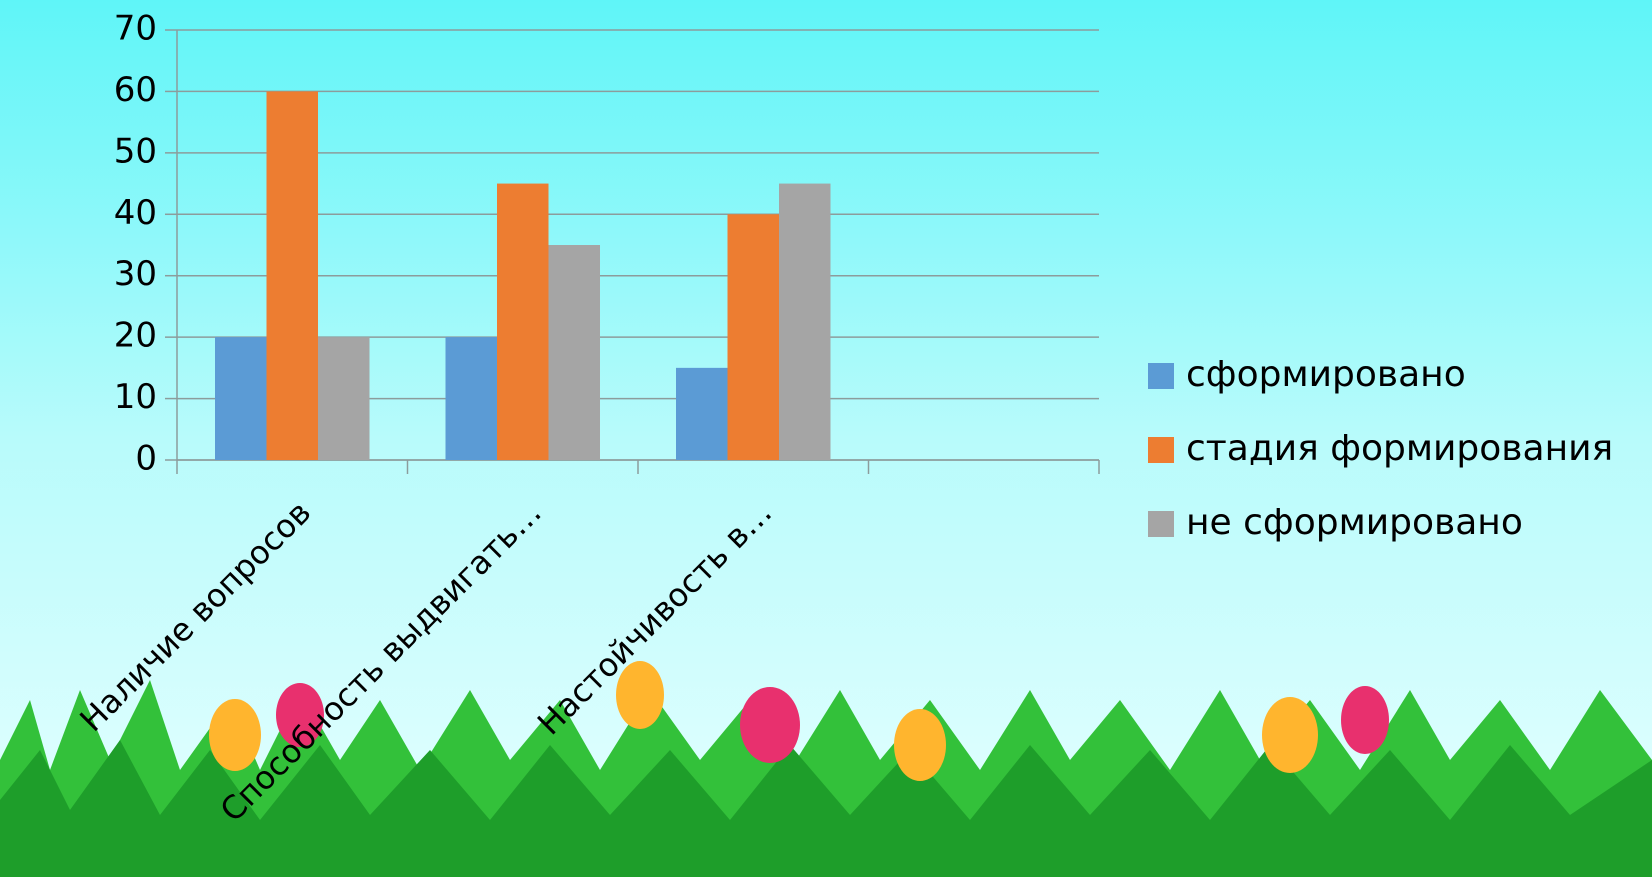  Describe the element at coordinates (1399, 448) in the screenshot. I see `legend-label: стадия формирования` at that location.